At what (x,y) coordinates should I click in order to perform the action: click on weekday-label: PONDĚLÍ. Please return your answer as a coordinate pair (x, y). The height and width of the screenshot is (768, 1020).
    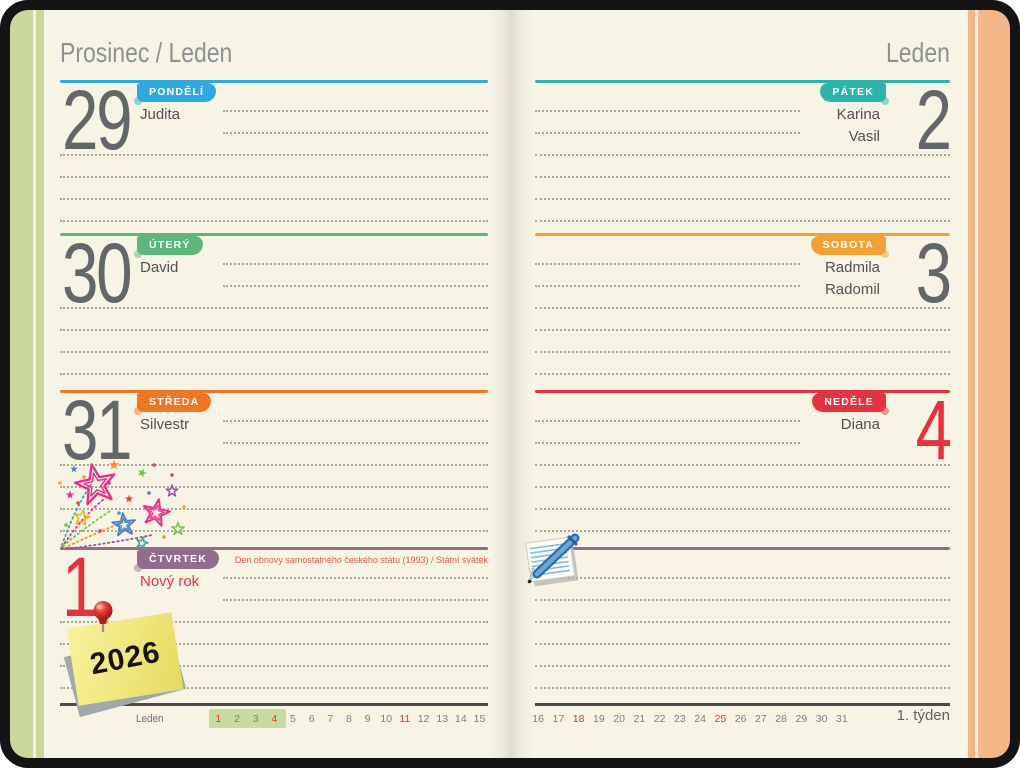
    Looking at the image, I should click on (177, 92).